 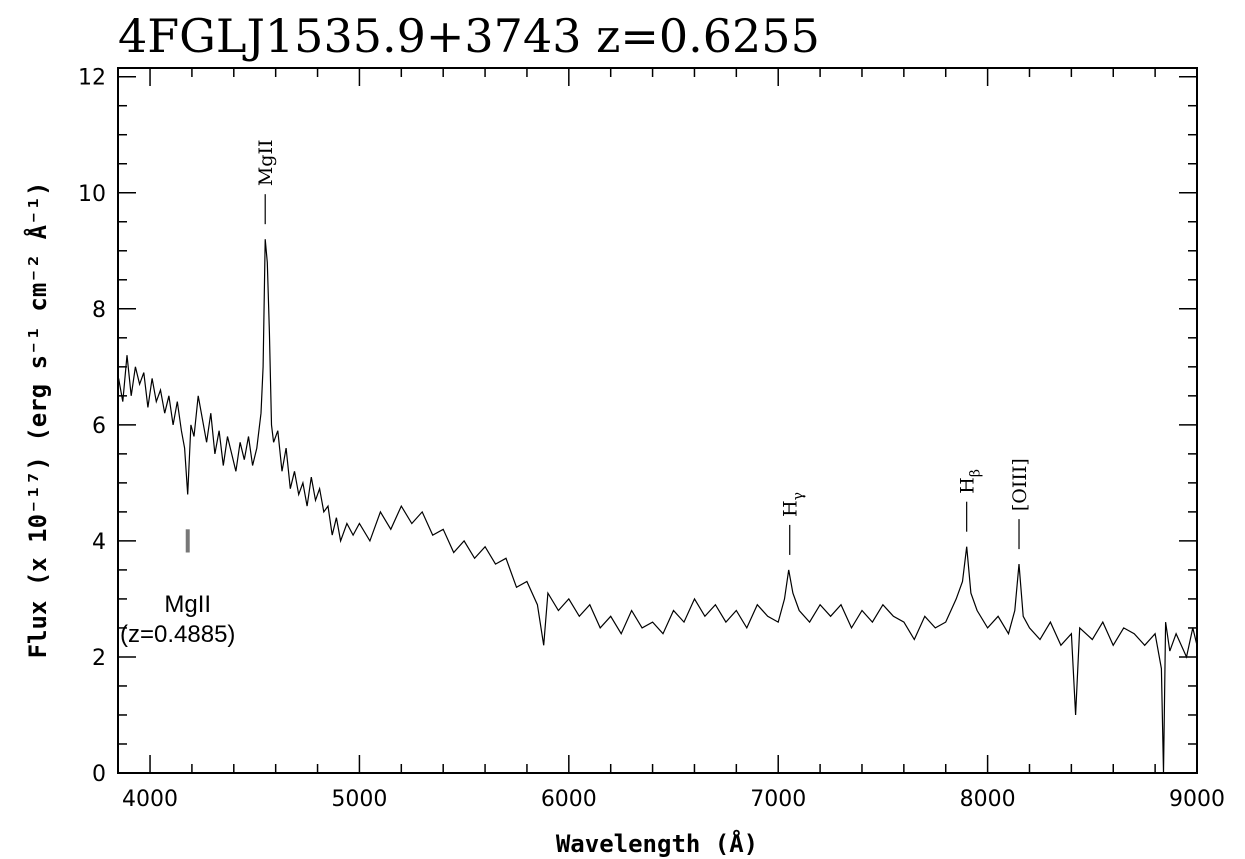 I want to click on y-tick-label: 2, so click(x=99, y=658).